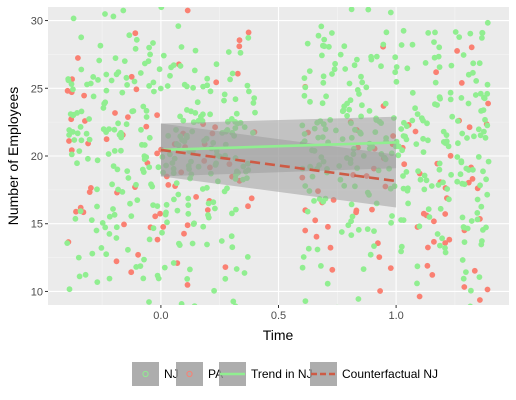  Describe the element at coordinates (390, 374) in the screenshot. I see `legend-label-counter: Counterfactual NJ` at that location.